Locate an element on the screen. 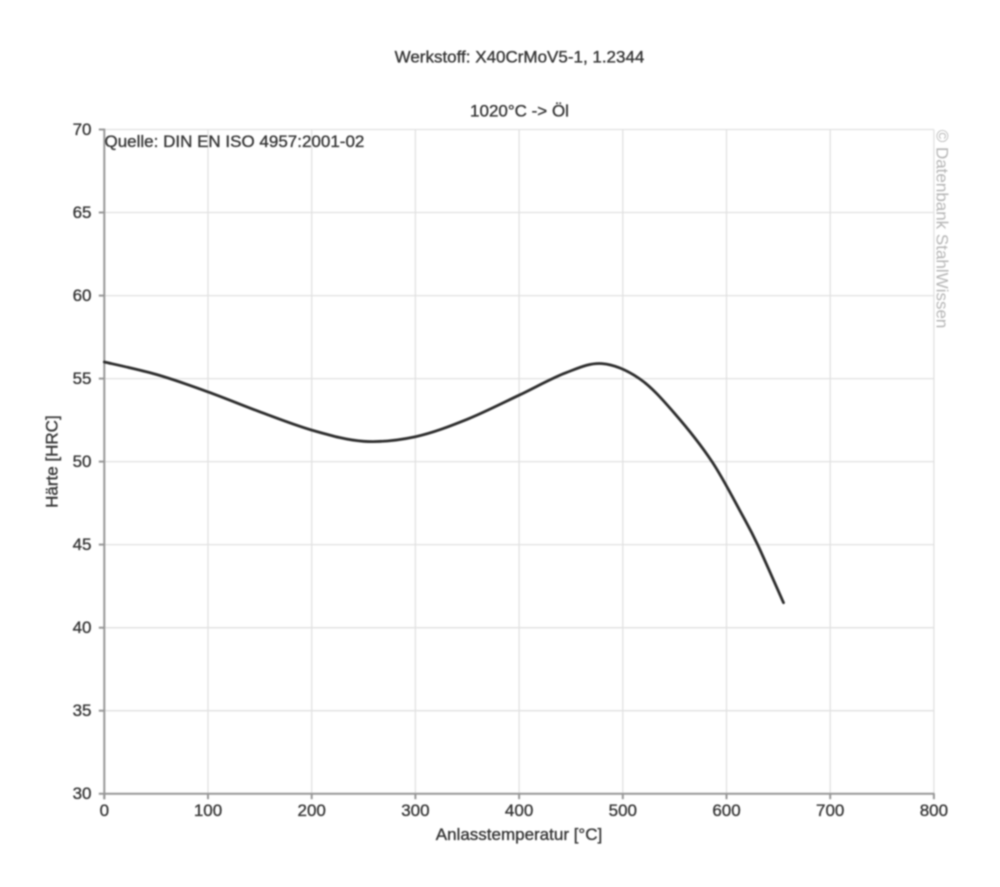 The image size is (1000, 887). svg-text: 1020°C -> Öl is located at coordinates (519, 111).